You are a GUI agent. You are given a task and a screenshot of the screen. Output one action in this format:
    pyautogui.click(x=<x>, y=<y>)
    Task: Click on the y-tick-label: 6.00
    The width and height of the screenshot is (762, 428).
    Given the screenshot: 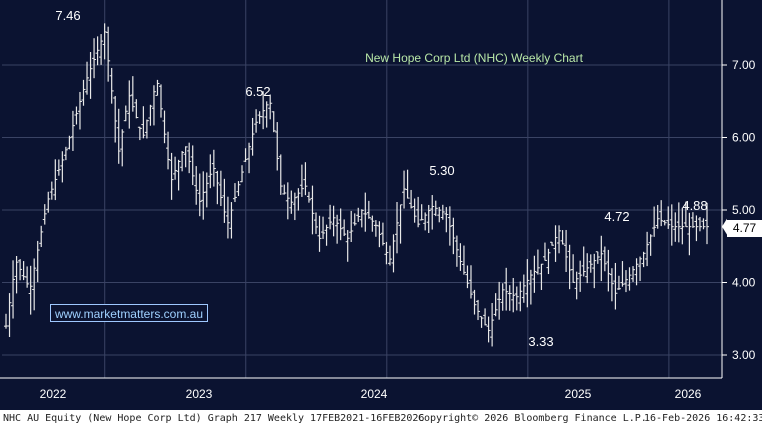 What is the action you would take?
    pyautogui.click(x=744, y=138)
    